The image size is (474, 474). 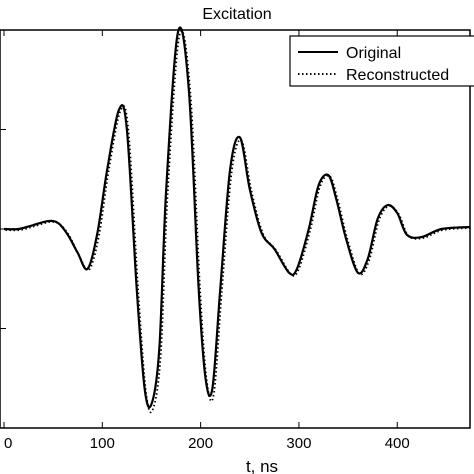 What do you see at coordinates (102, 443) in the screenshot?
I see `x-tick-label-1: 100` at bounding box center [102, 443].